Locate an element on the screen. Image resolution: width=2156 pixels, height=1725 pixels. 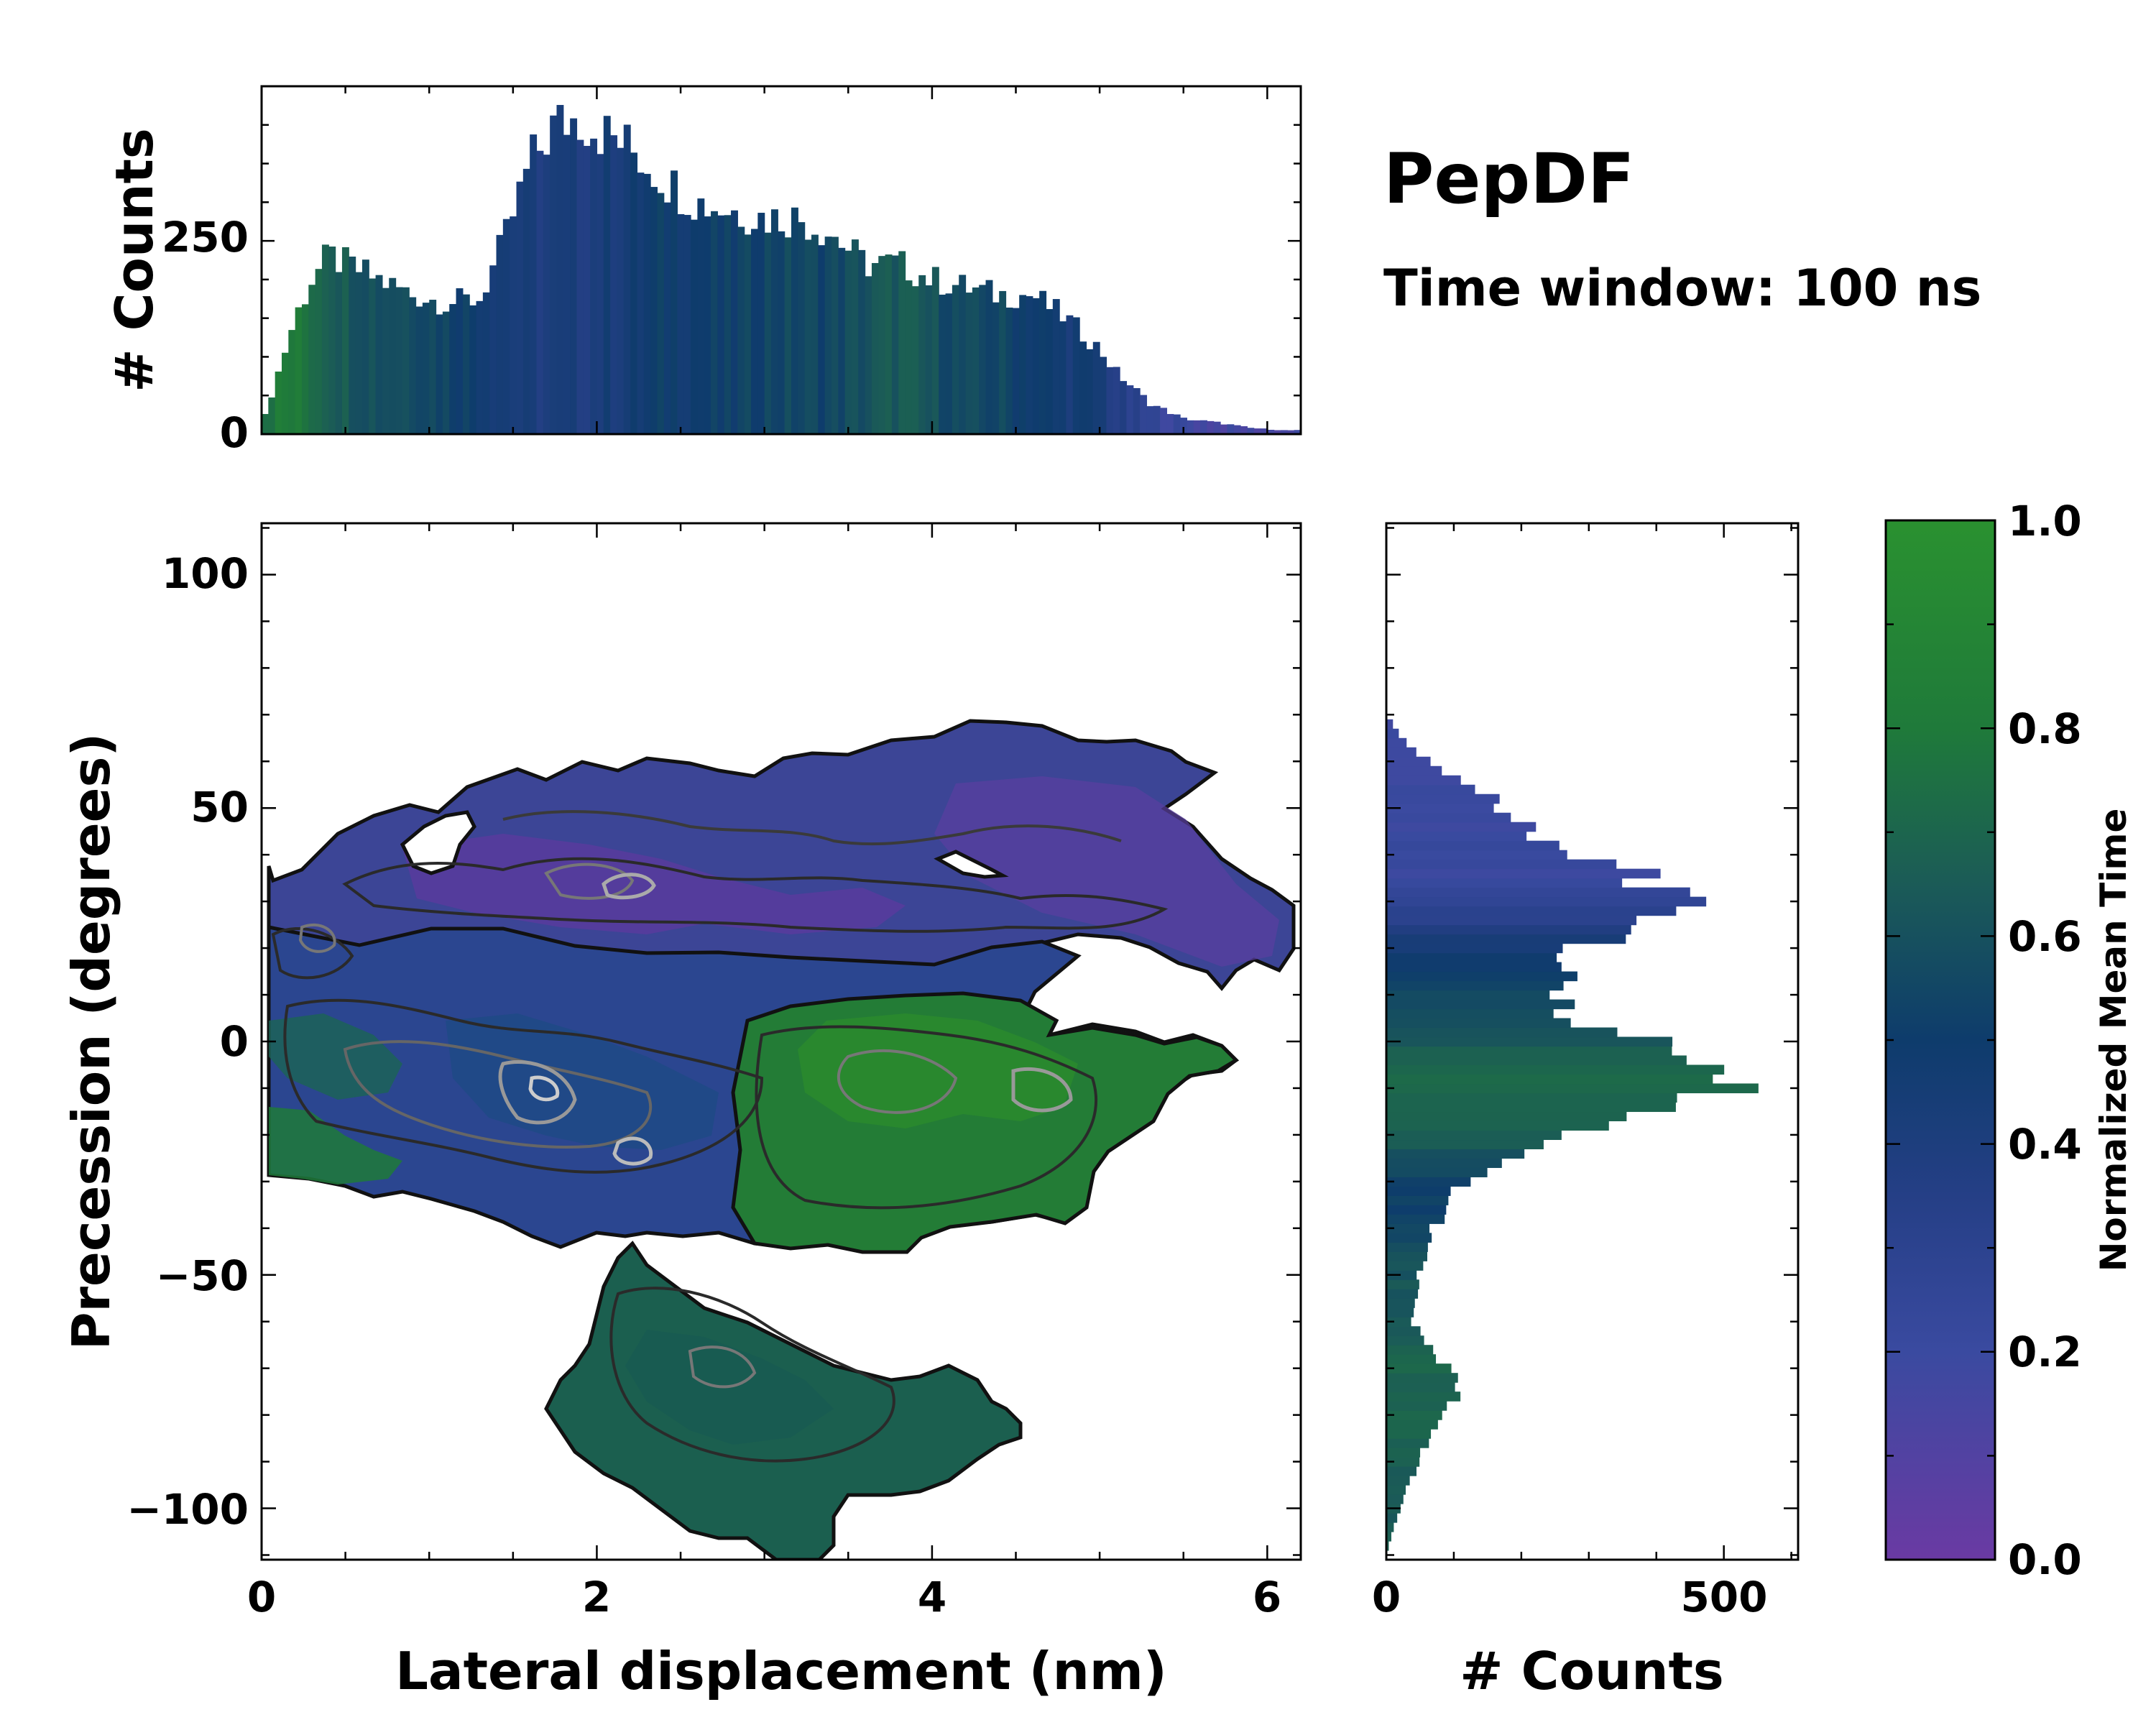
hole-upper-right is located at coordinates (971, 864).